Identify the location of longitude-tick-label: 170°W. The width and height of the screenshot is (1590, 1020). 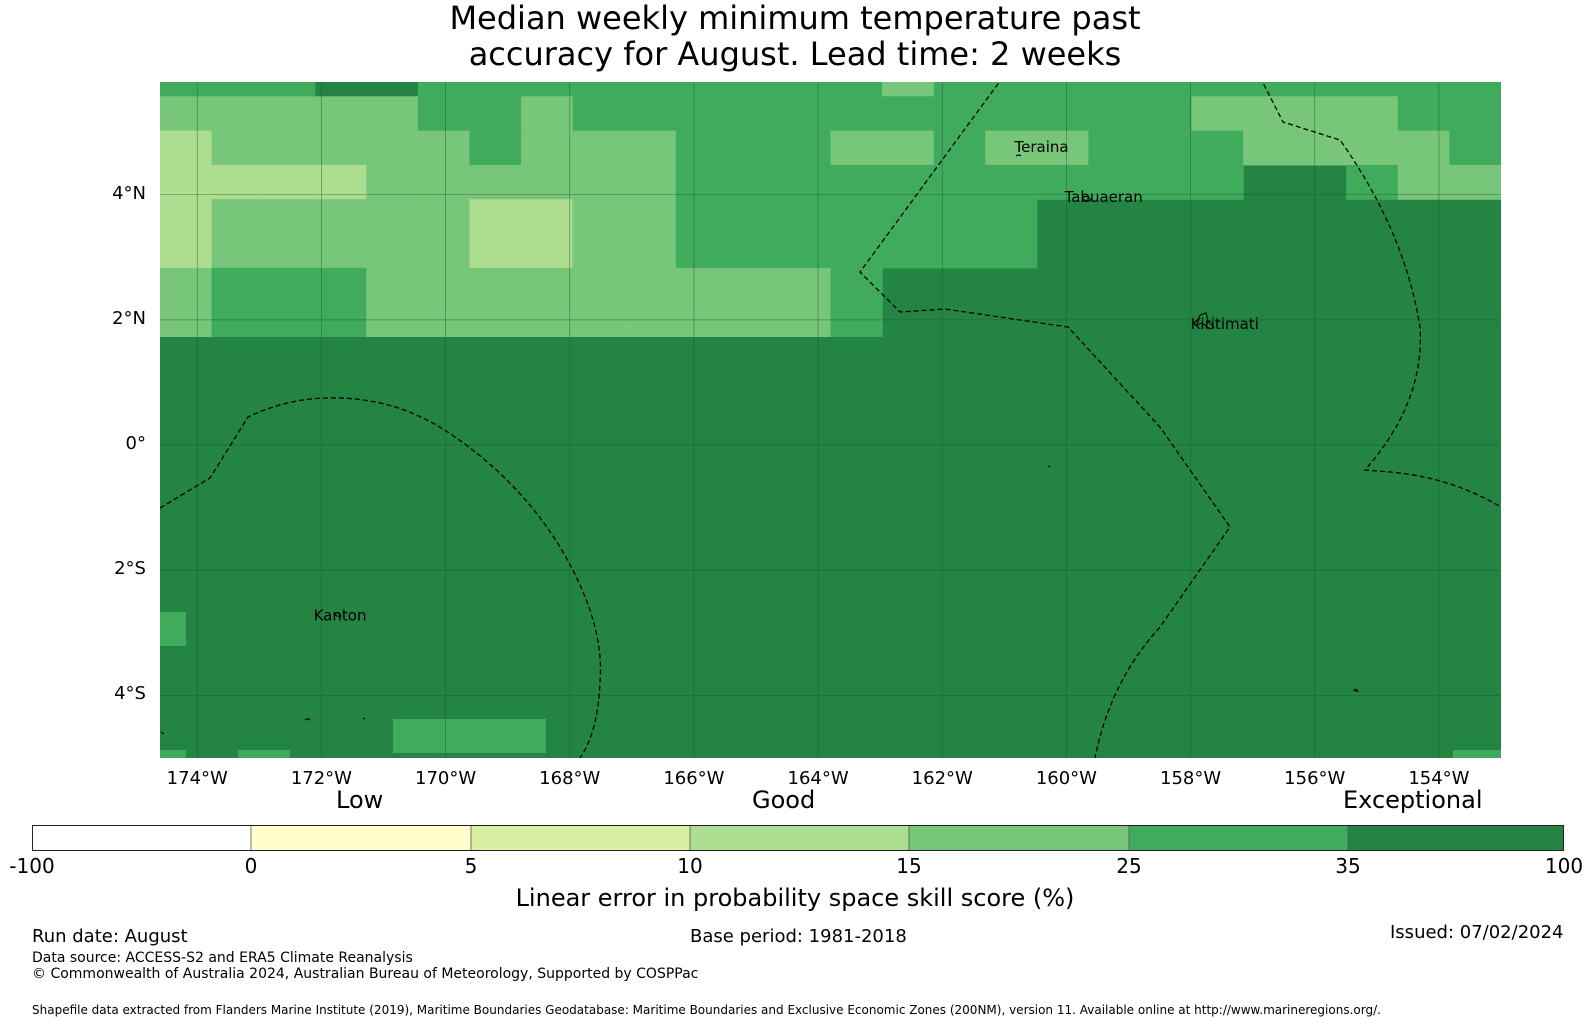
(446, 778).